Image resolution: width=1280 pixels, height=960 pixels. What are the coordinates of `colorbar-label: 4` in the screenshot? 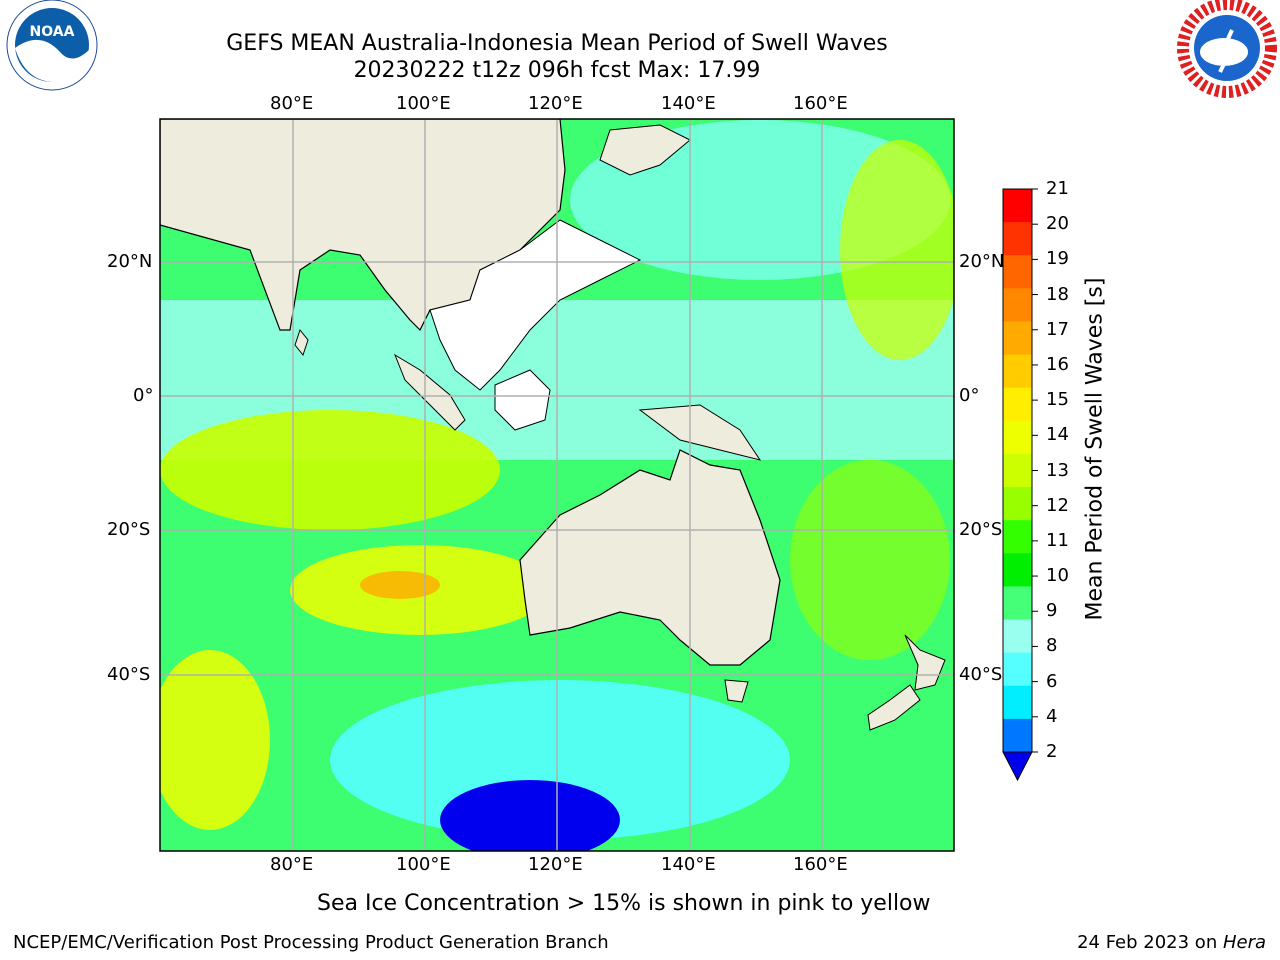 It's located at (1052, 716).